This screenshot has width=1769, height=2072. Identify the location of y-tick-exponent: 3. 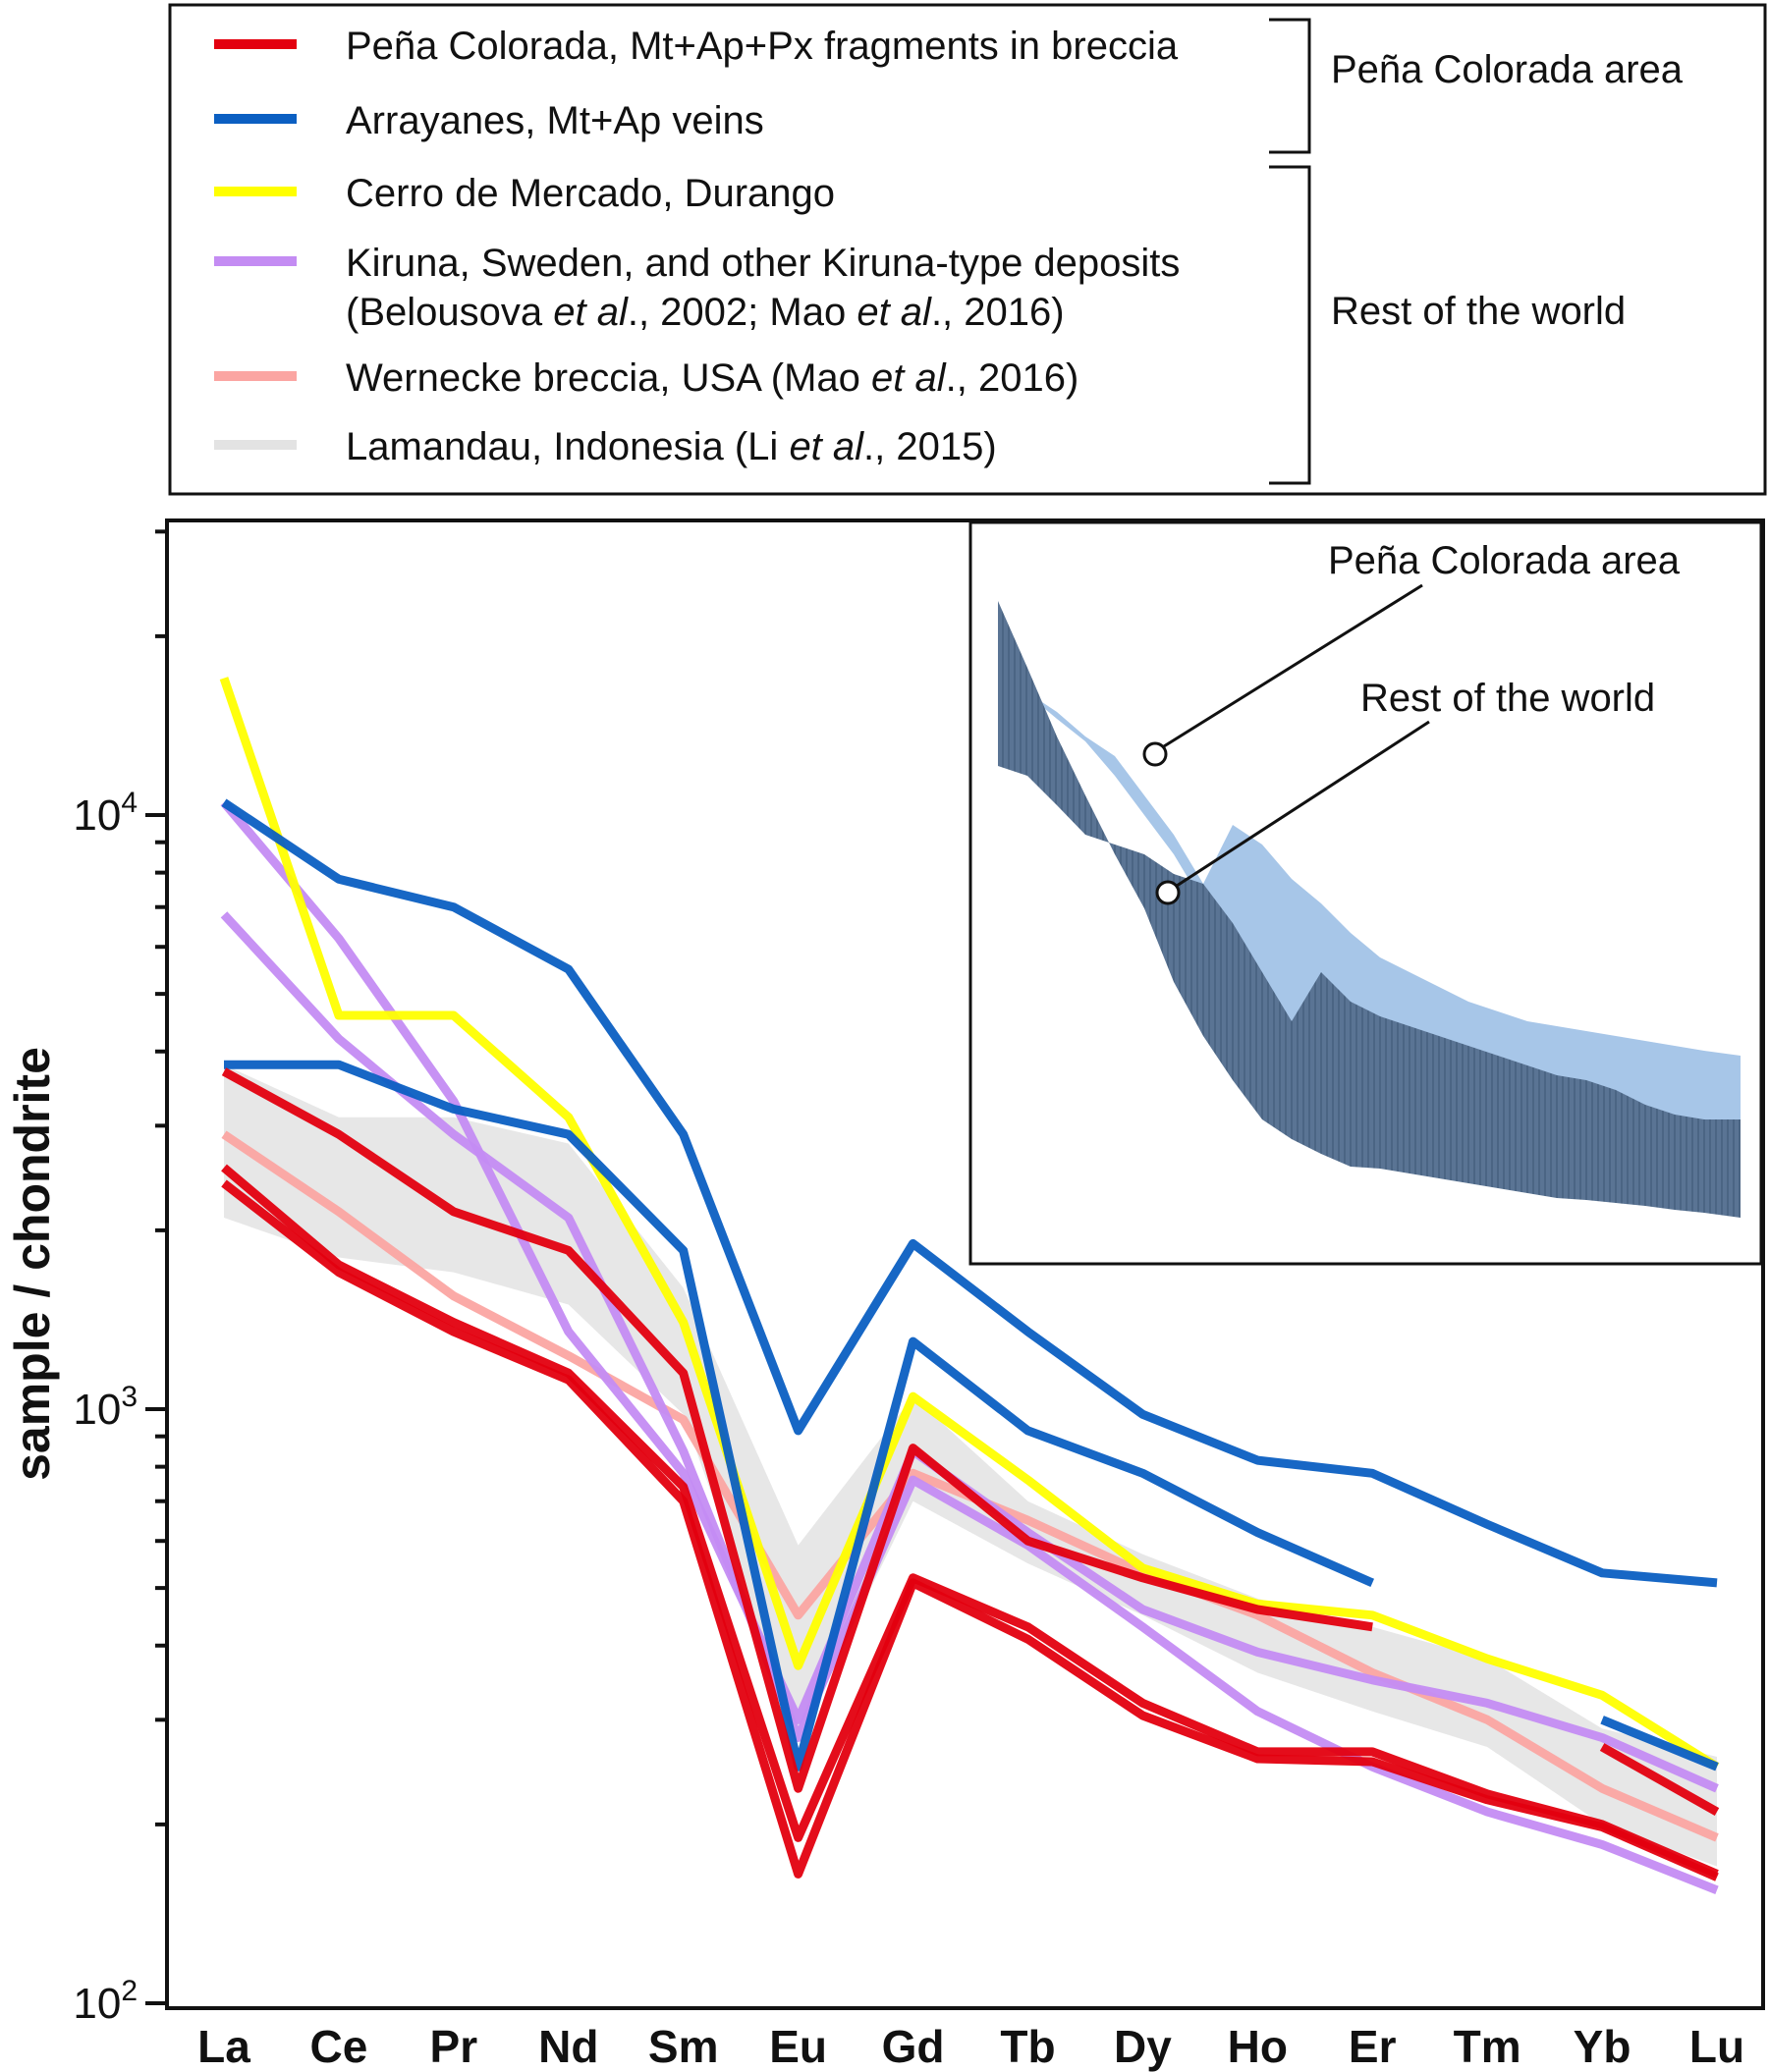
(129, 1397).